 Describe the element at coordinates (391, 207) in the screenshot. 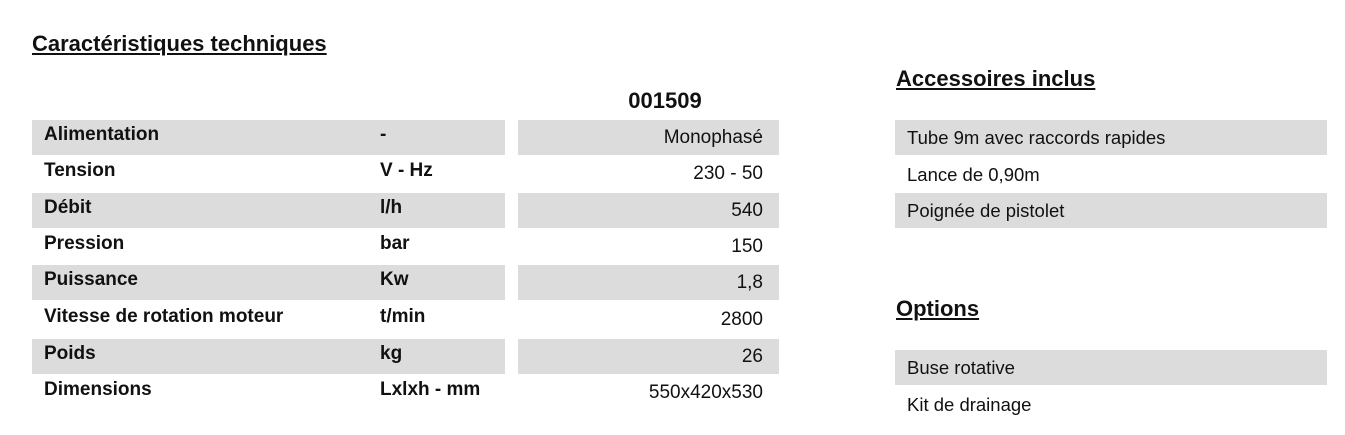

I see `row-unit: l/h` at that location.